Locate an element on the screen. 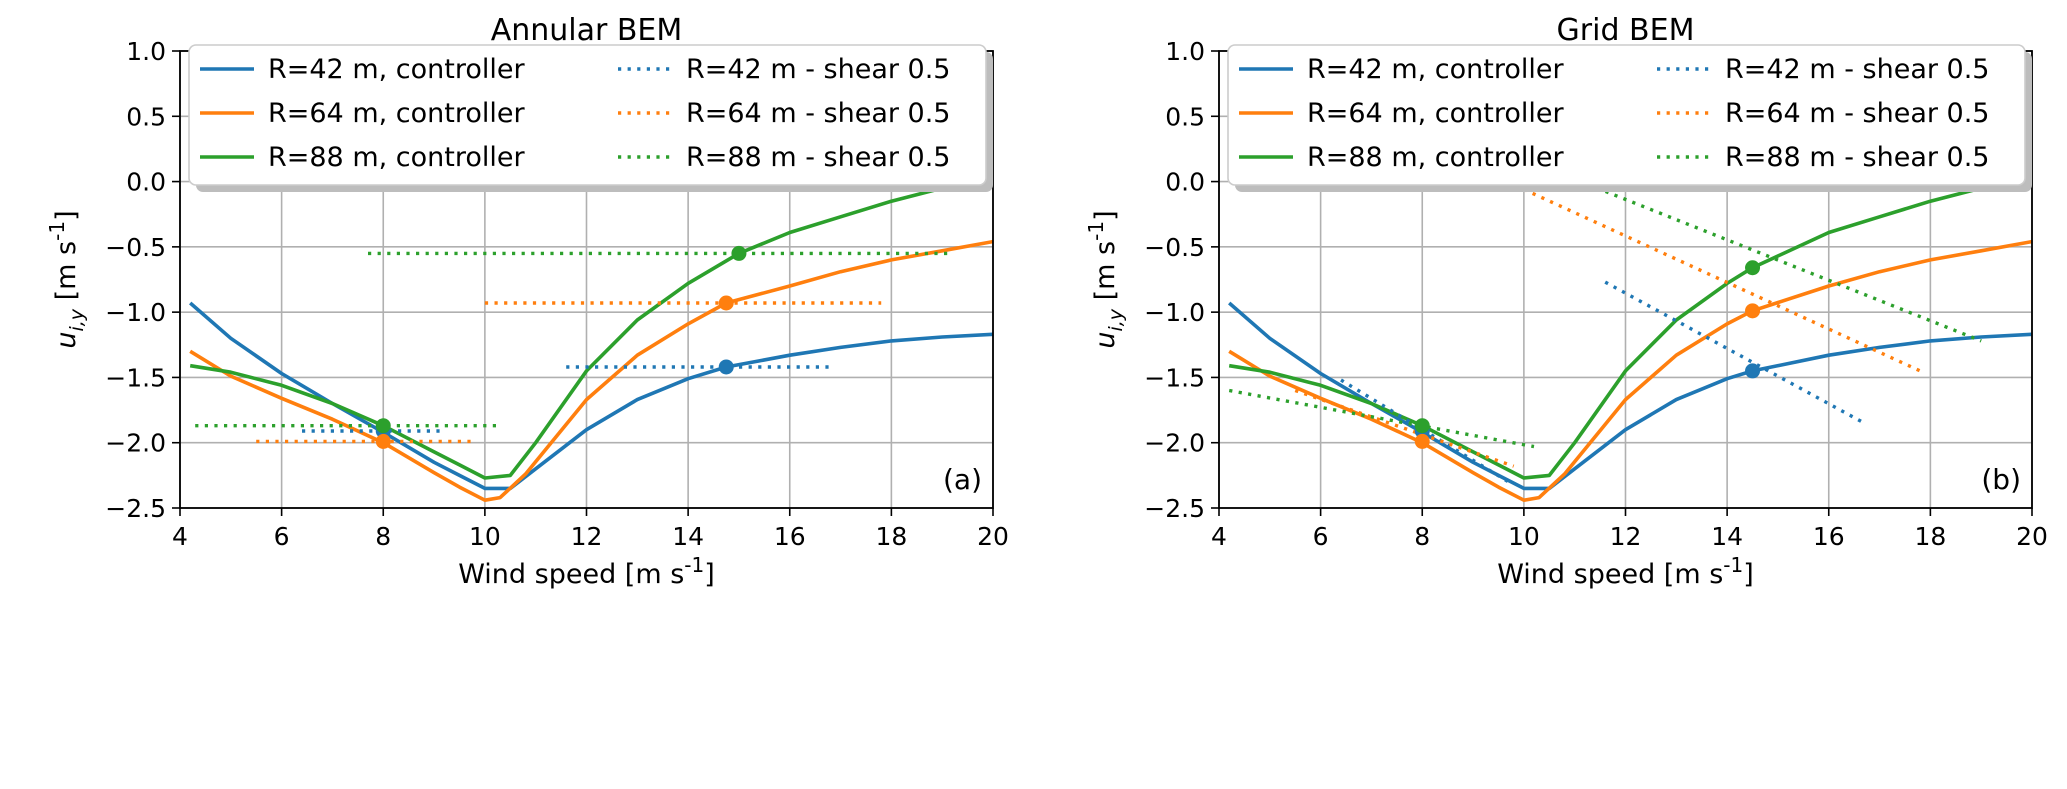 The image size is (2067, 789). panel-label: (a) is located at coordinates (962, 479).